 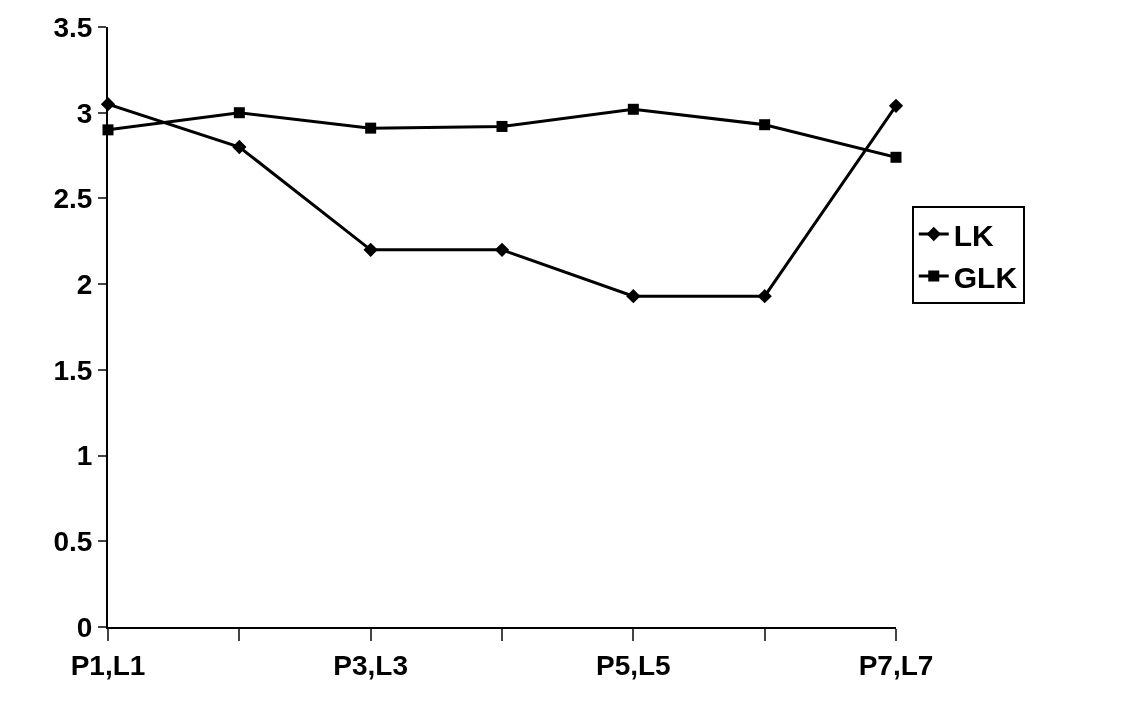 I want to click on y-tick-label: 1, so click(x=84, y=456).